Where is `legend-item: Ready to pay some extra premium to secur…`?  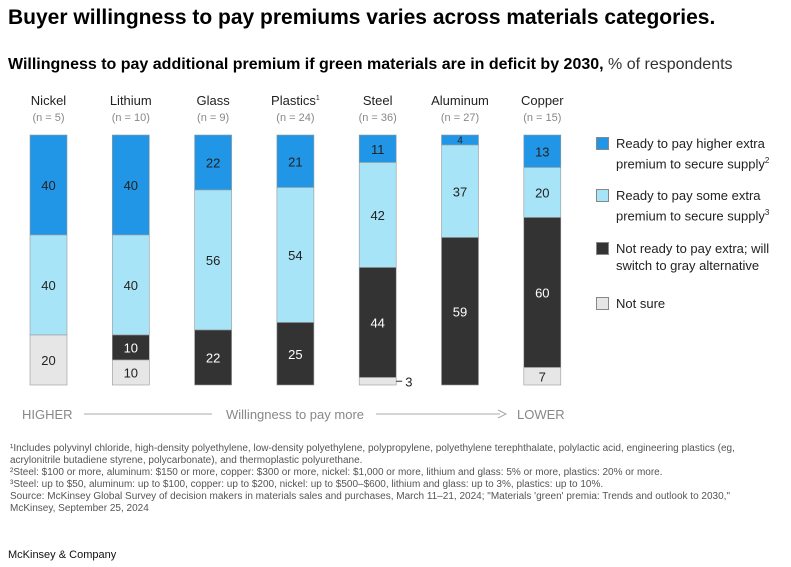
legend-item: Ready to pay some extra premium to secur… is located at coordinates (691, 205).